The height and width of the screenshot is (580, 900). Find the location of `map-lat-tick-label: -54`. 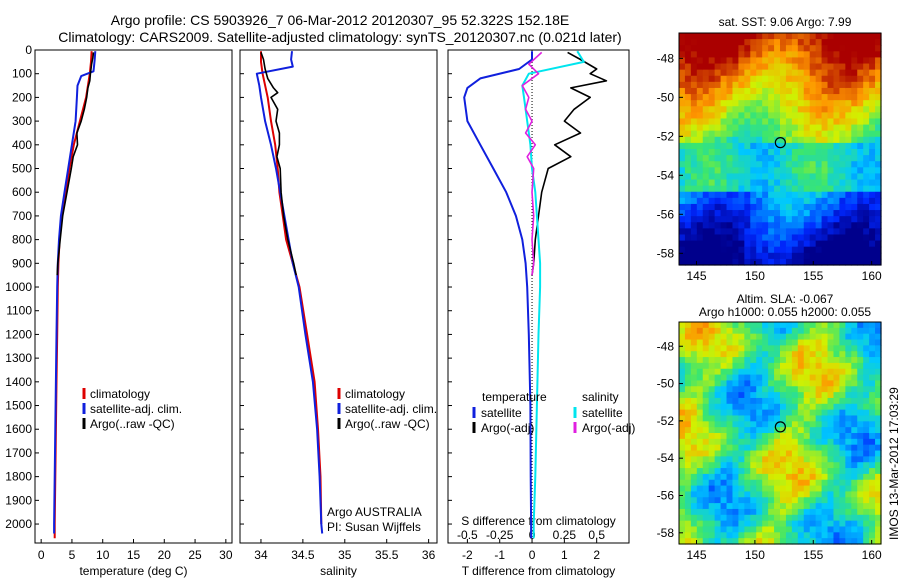

map-lat-tick-label: -54 is located at coordinates (666, 458).